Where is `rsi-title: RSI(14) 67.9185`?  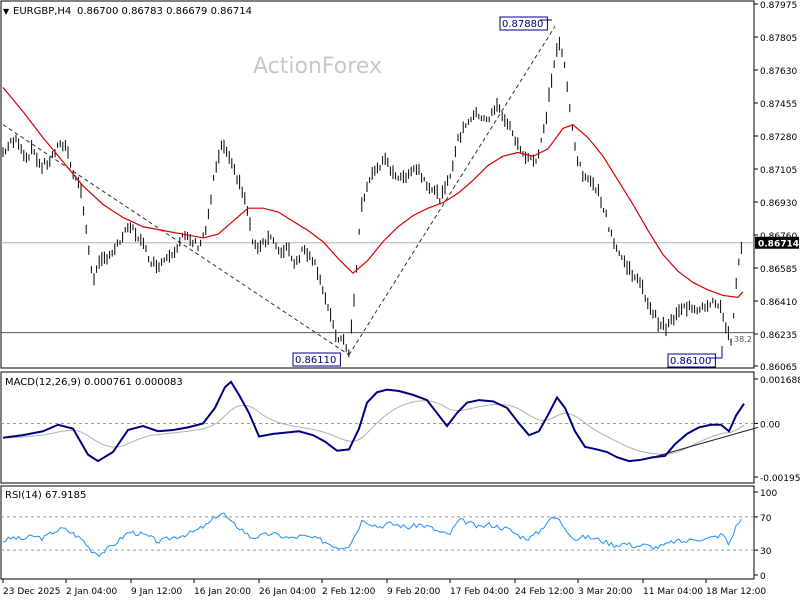 rsi-title: RSI(14) 67.9185 is located at coordinates (45, 495).